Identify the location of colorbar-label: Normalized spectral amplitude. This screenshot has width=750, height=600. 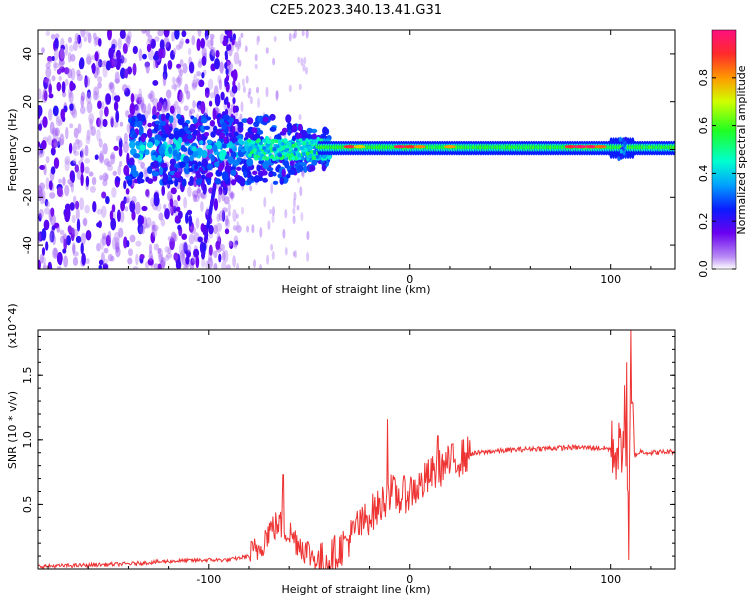
(741, 149).